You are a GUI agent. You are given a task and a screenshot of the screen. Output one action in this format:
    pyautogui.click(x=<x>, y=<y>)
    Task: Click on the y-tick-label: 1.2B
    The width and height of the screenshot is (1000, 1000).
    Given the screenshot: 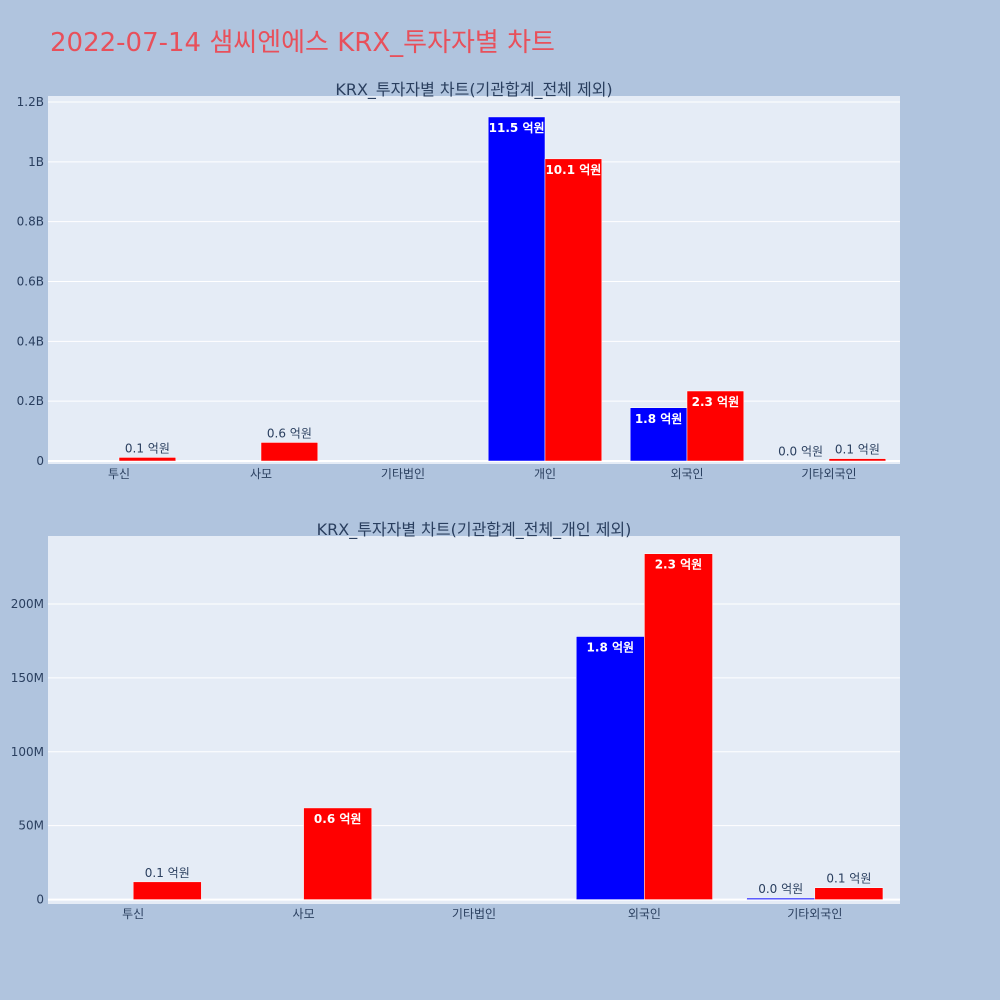 What is the action you would take?
    pyautogui.click(x=30, y=102)
    